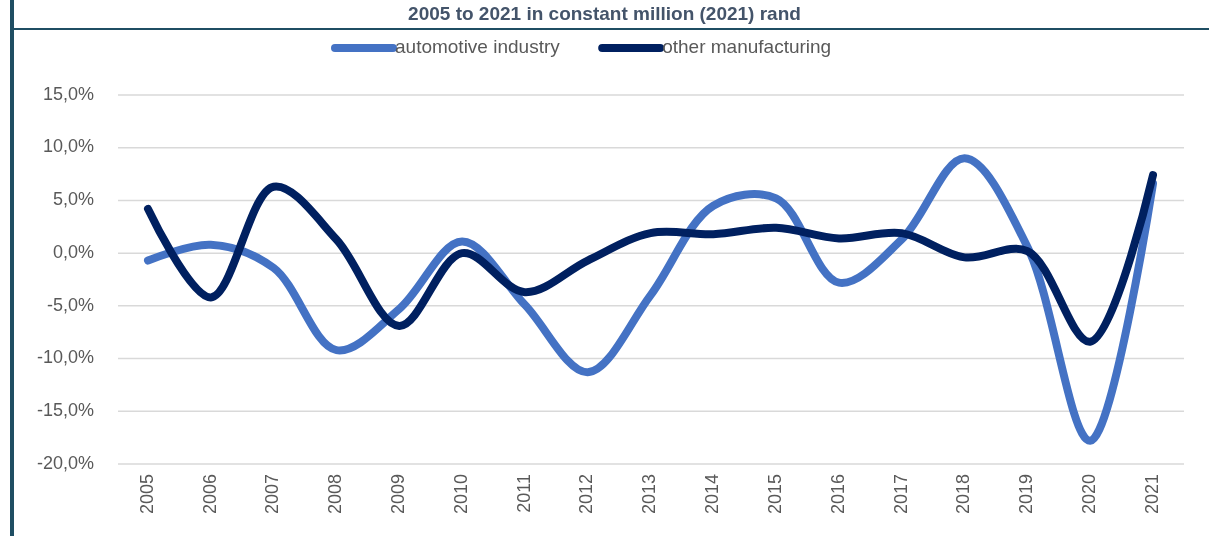 The width and height of the screenshot is (1209, 536). I want to click on x-tick-label: 2013, so click(649, 494).